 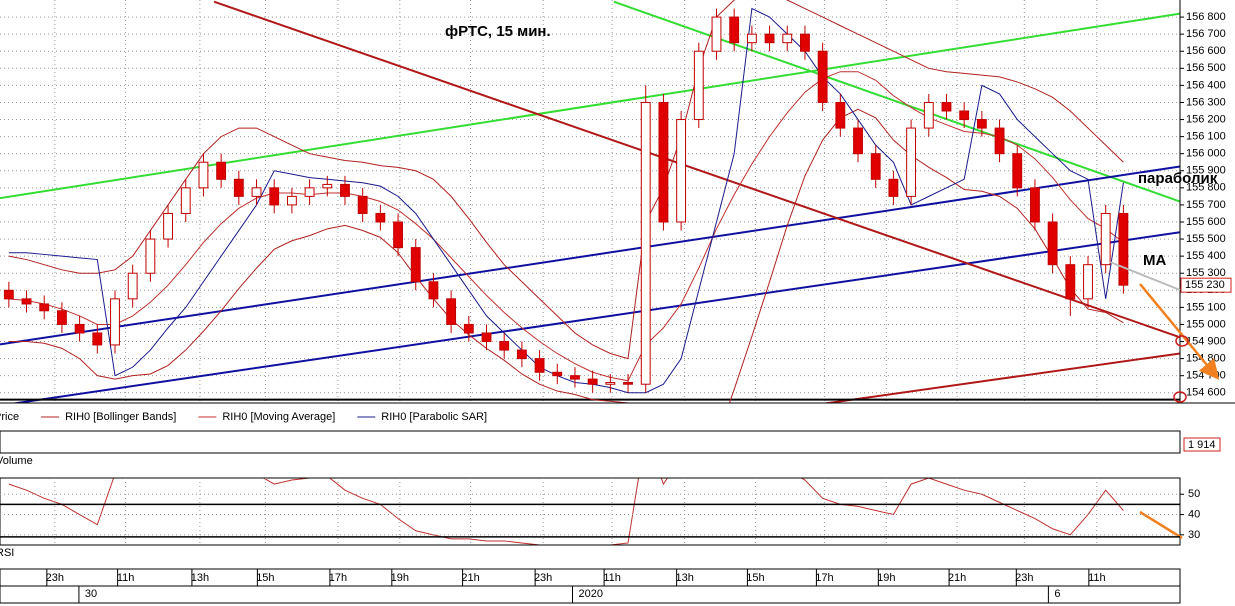 I want to click on y-tick-label: 155 400, so click(x=1206, y=256).